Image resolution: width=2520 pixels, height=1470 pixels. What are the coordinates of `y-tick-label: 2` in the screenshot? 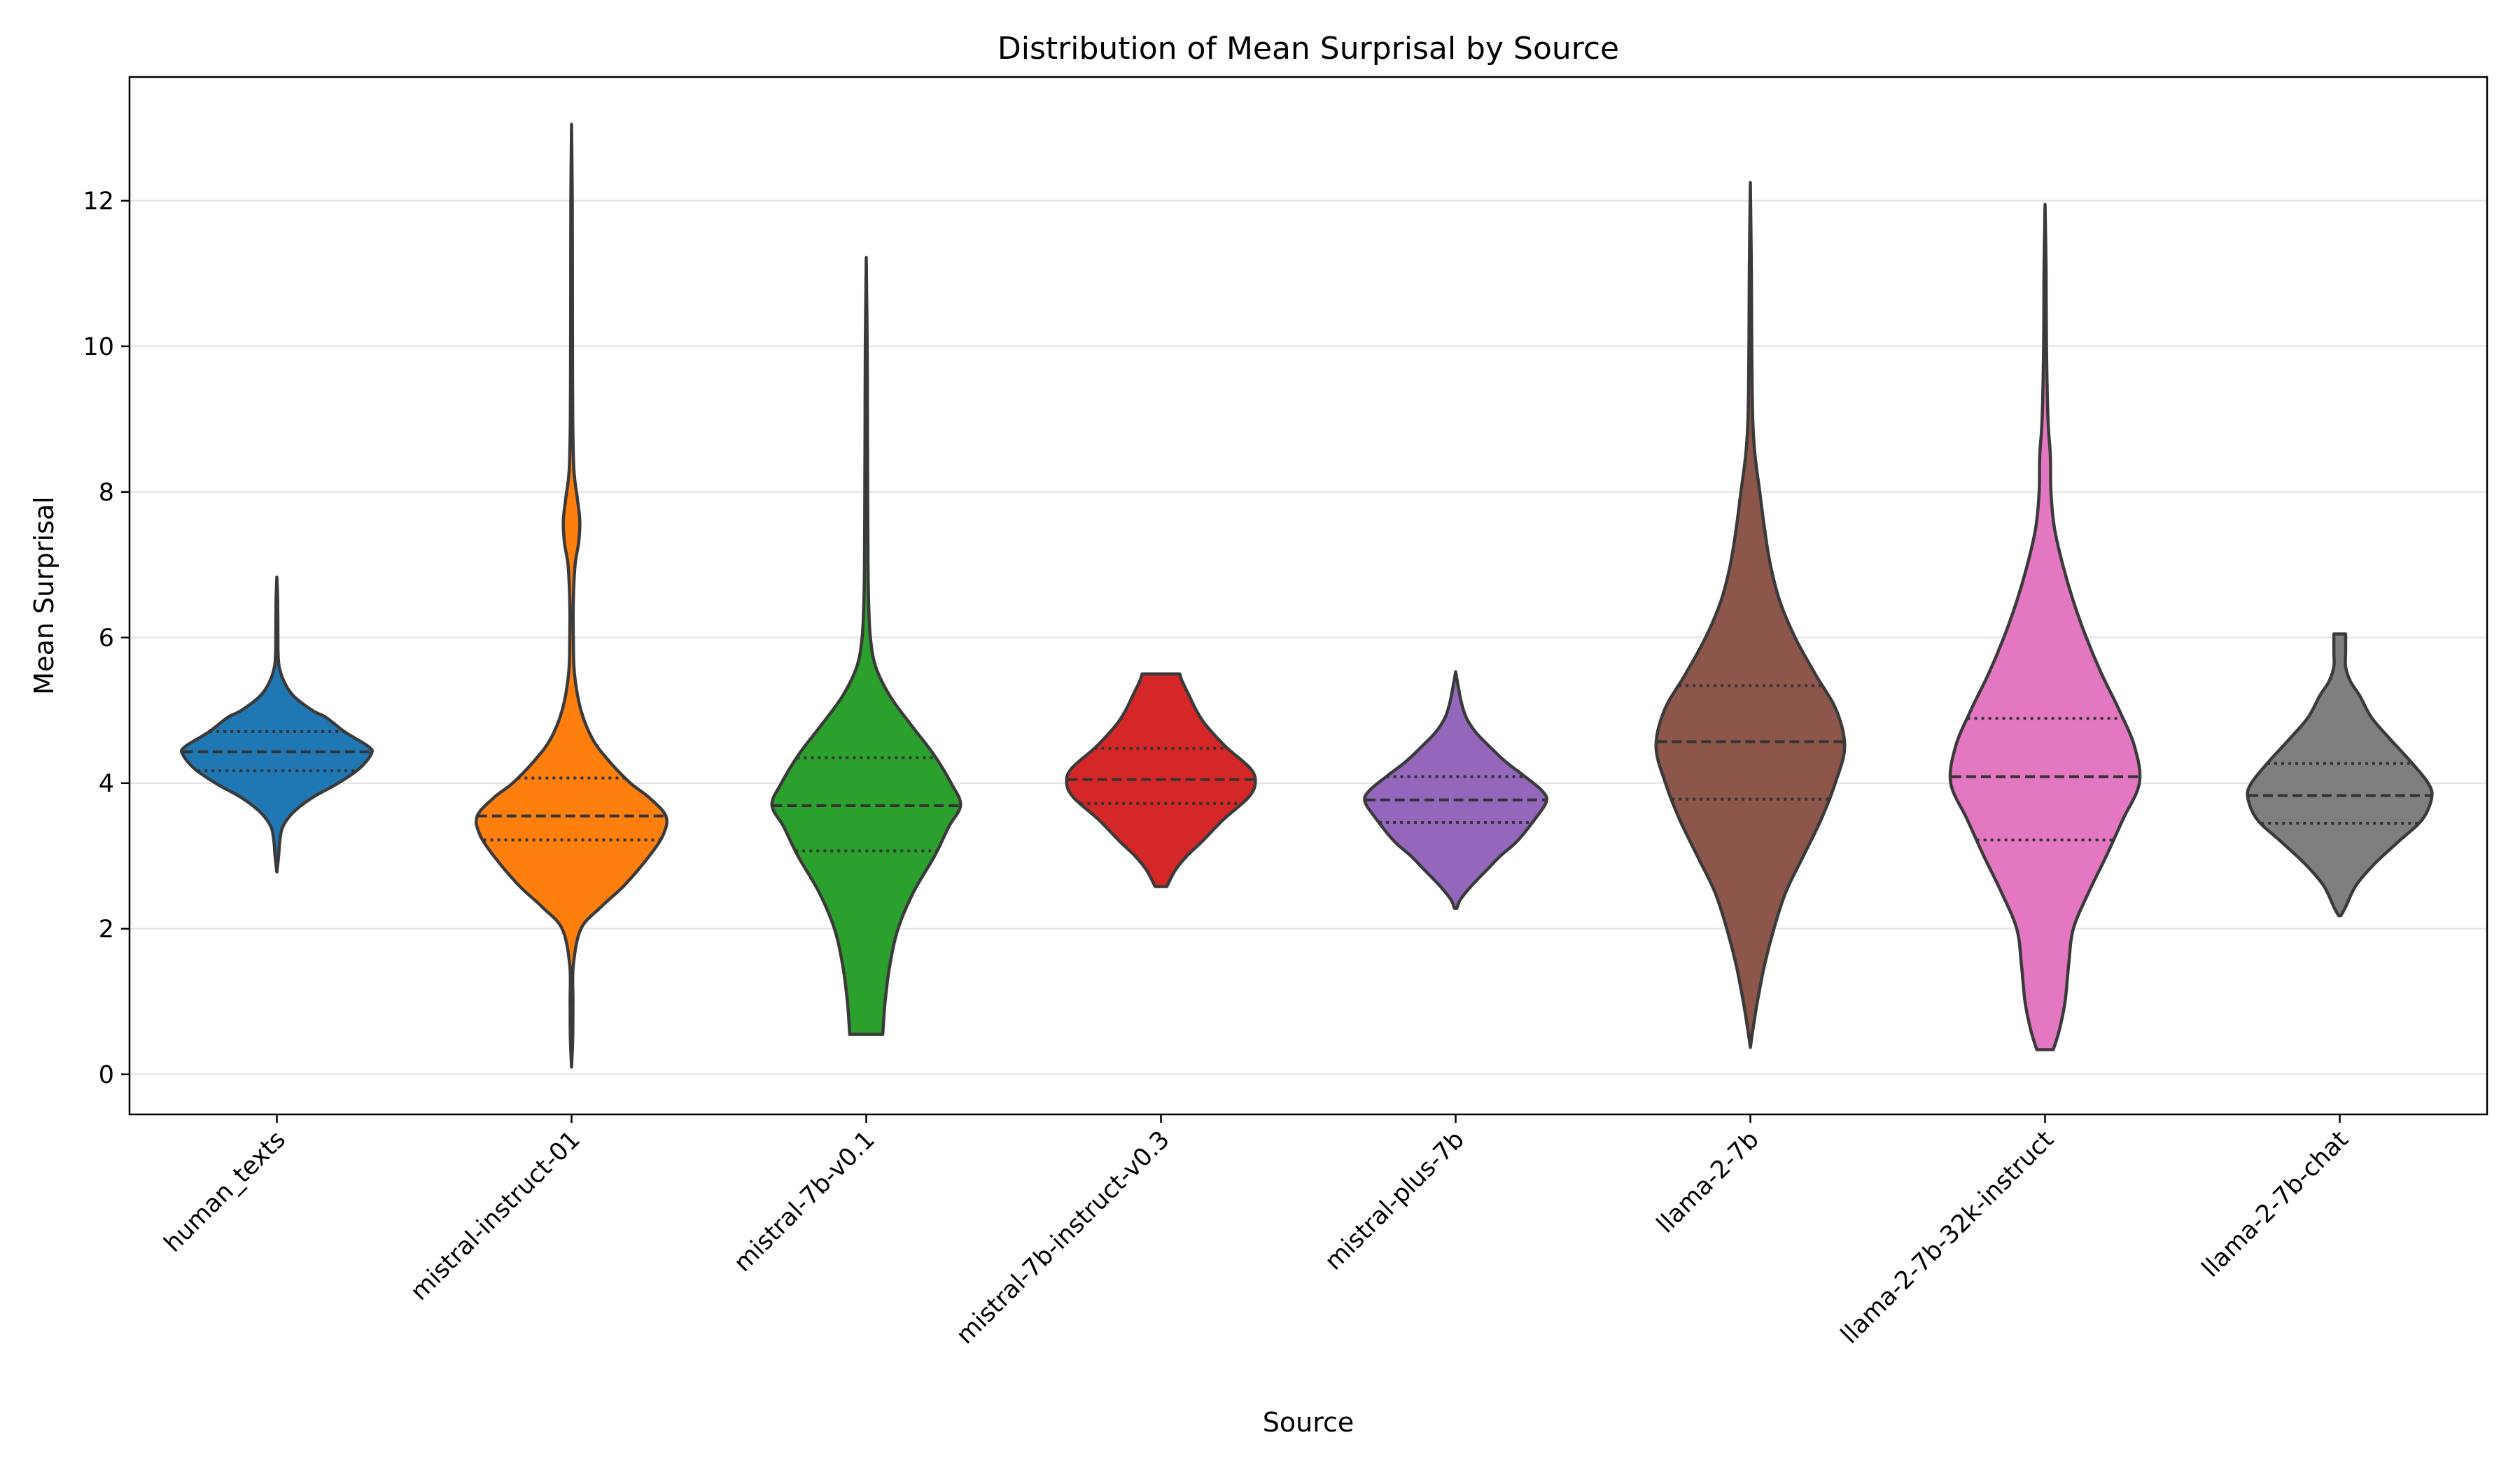 It's located at (106, 930).